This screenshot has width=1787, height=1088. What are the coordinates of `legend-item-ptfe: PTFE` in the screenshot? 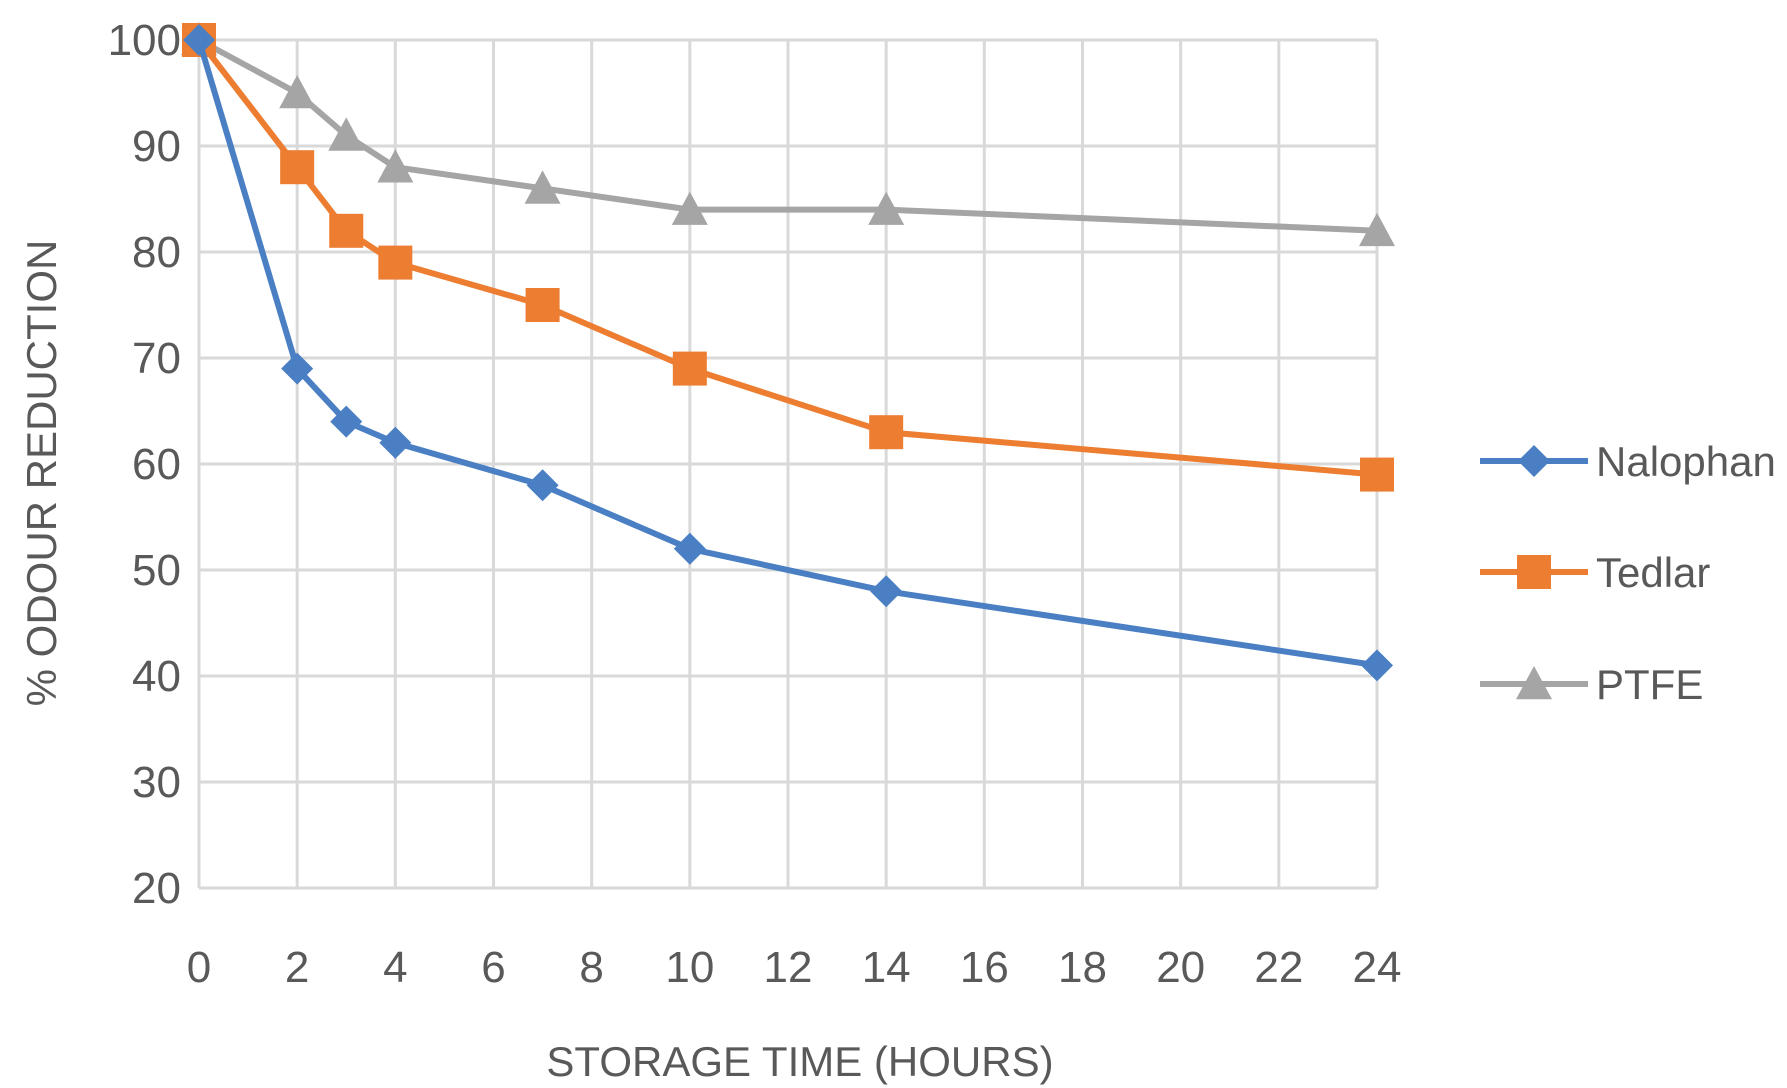 It's located at (1591, 684).